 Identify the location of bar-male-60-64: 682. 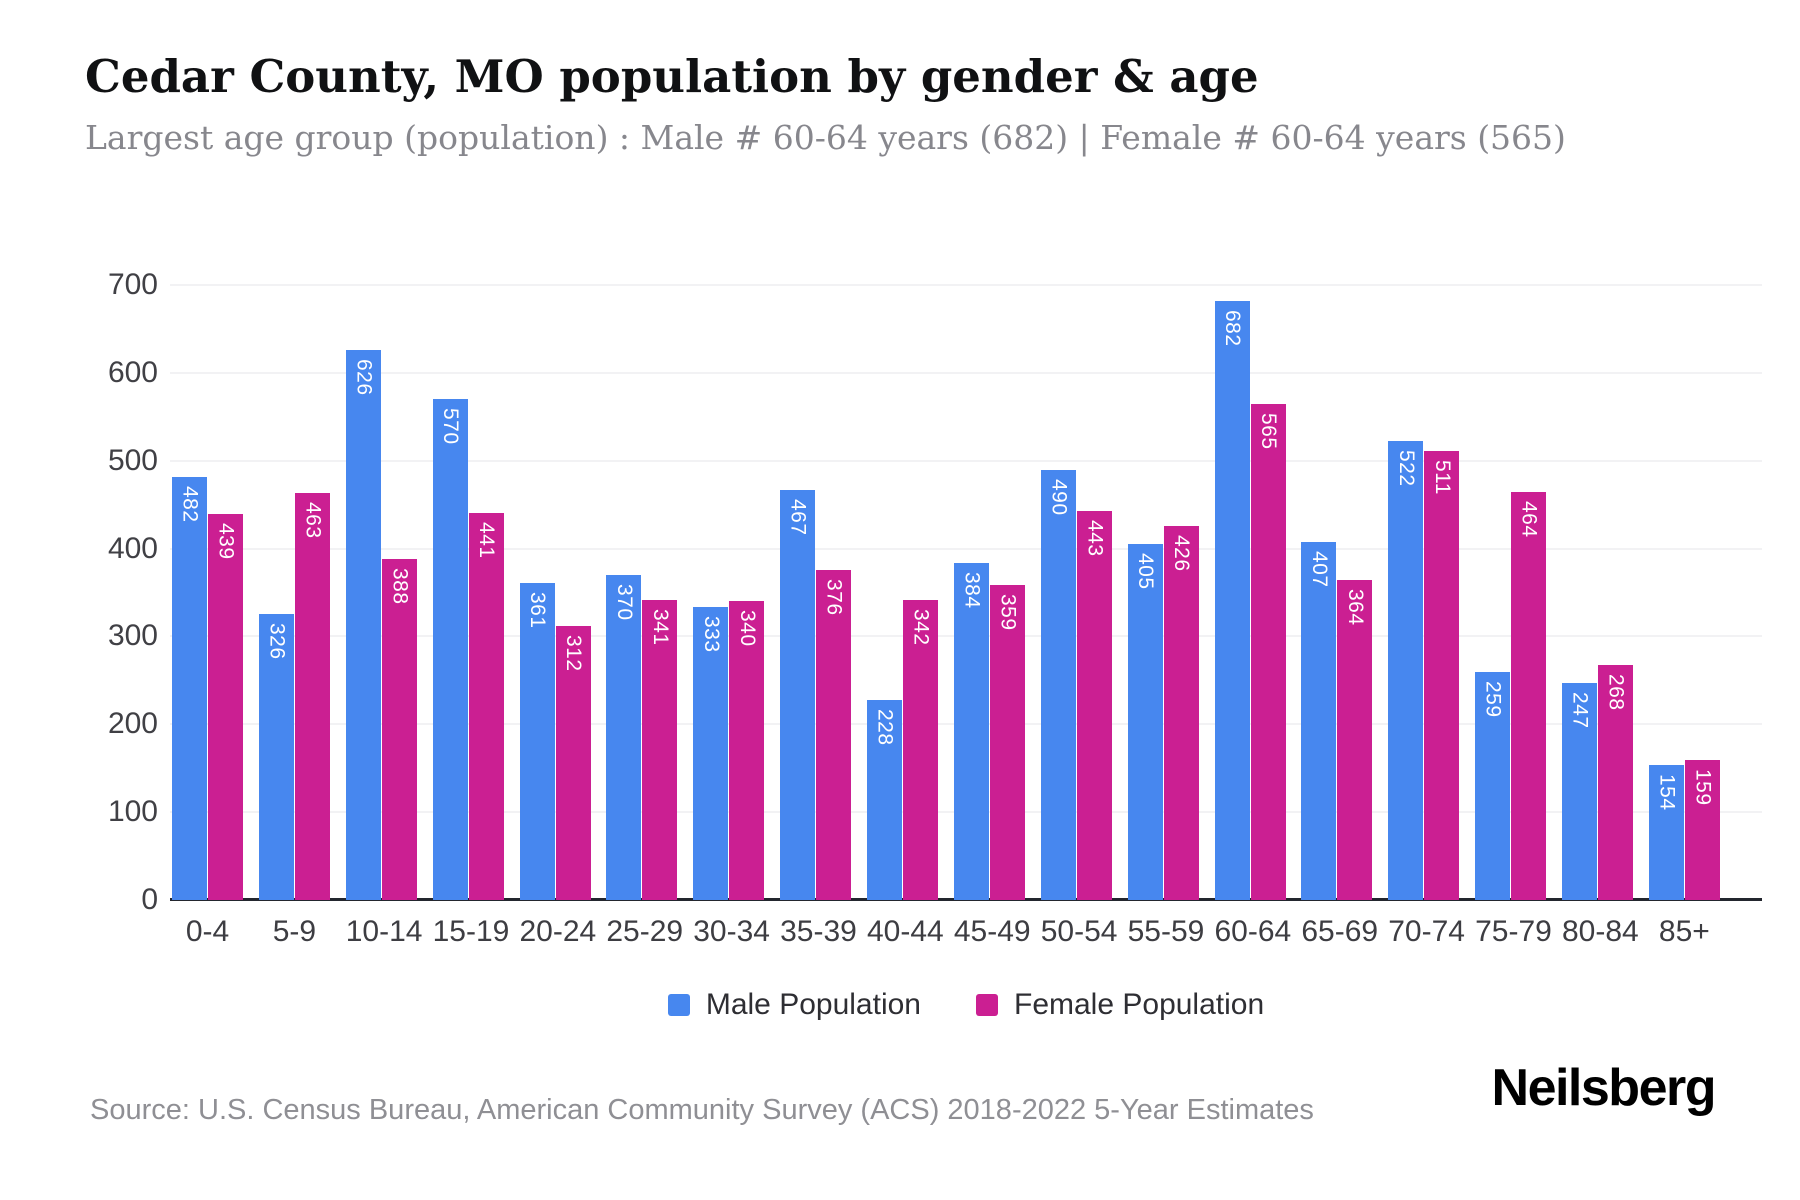
(1232, 600).